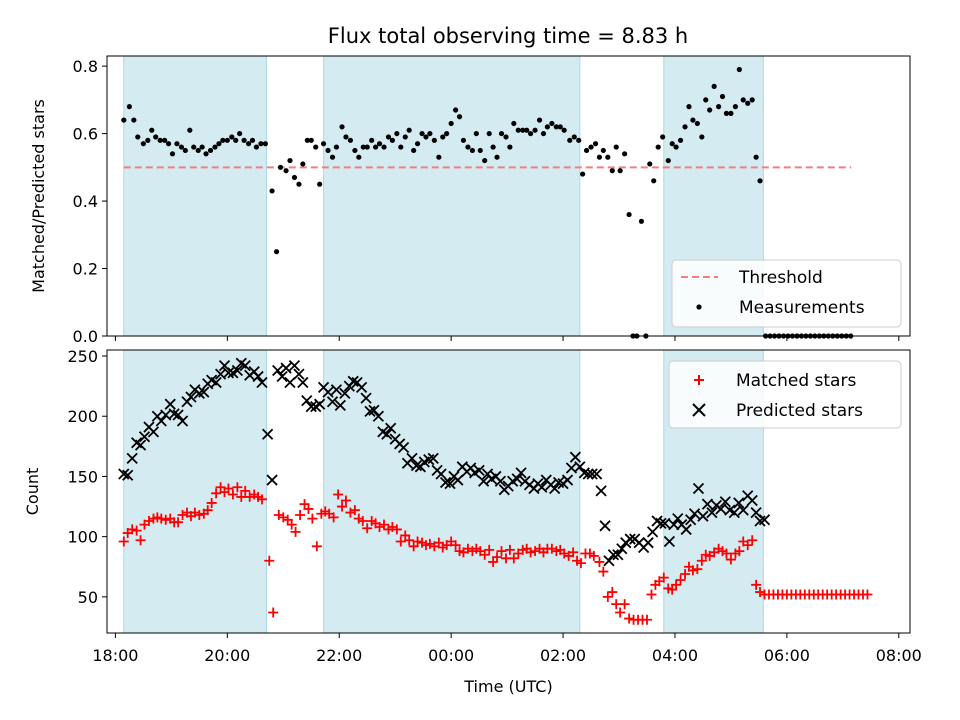  I want to click on y-tick-label: 200, so click(82, 416).